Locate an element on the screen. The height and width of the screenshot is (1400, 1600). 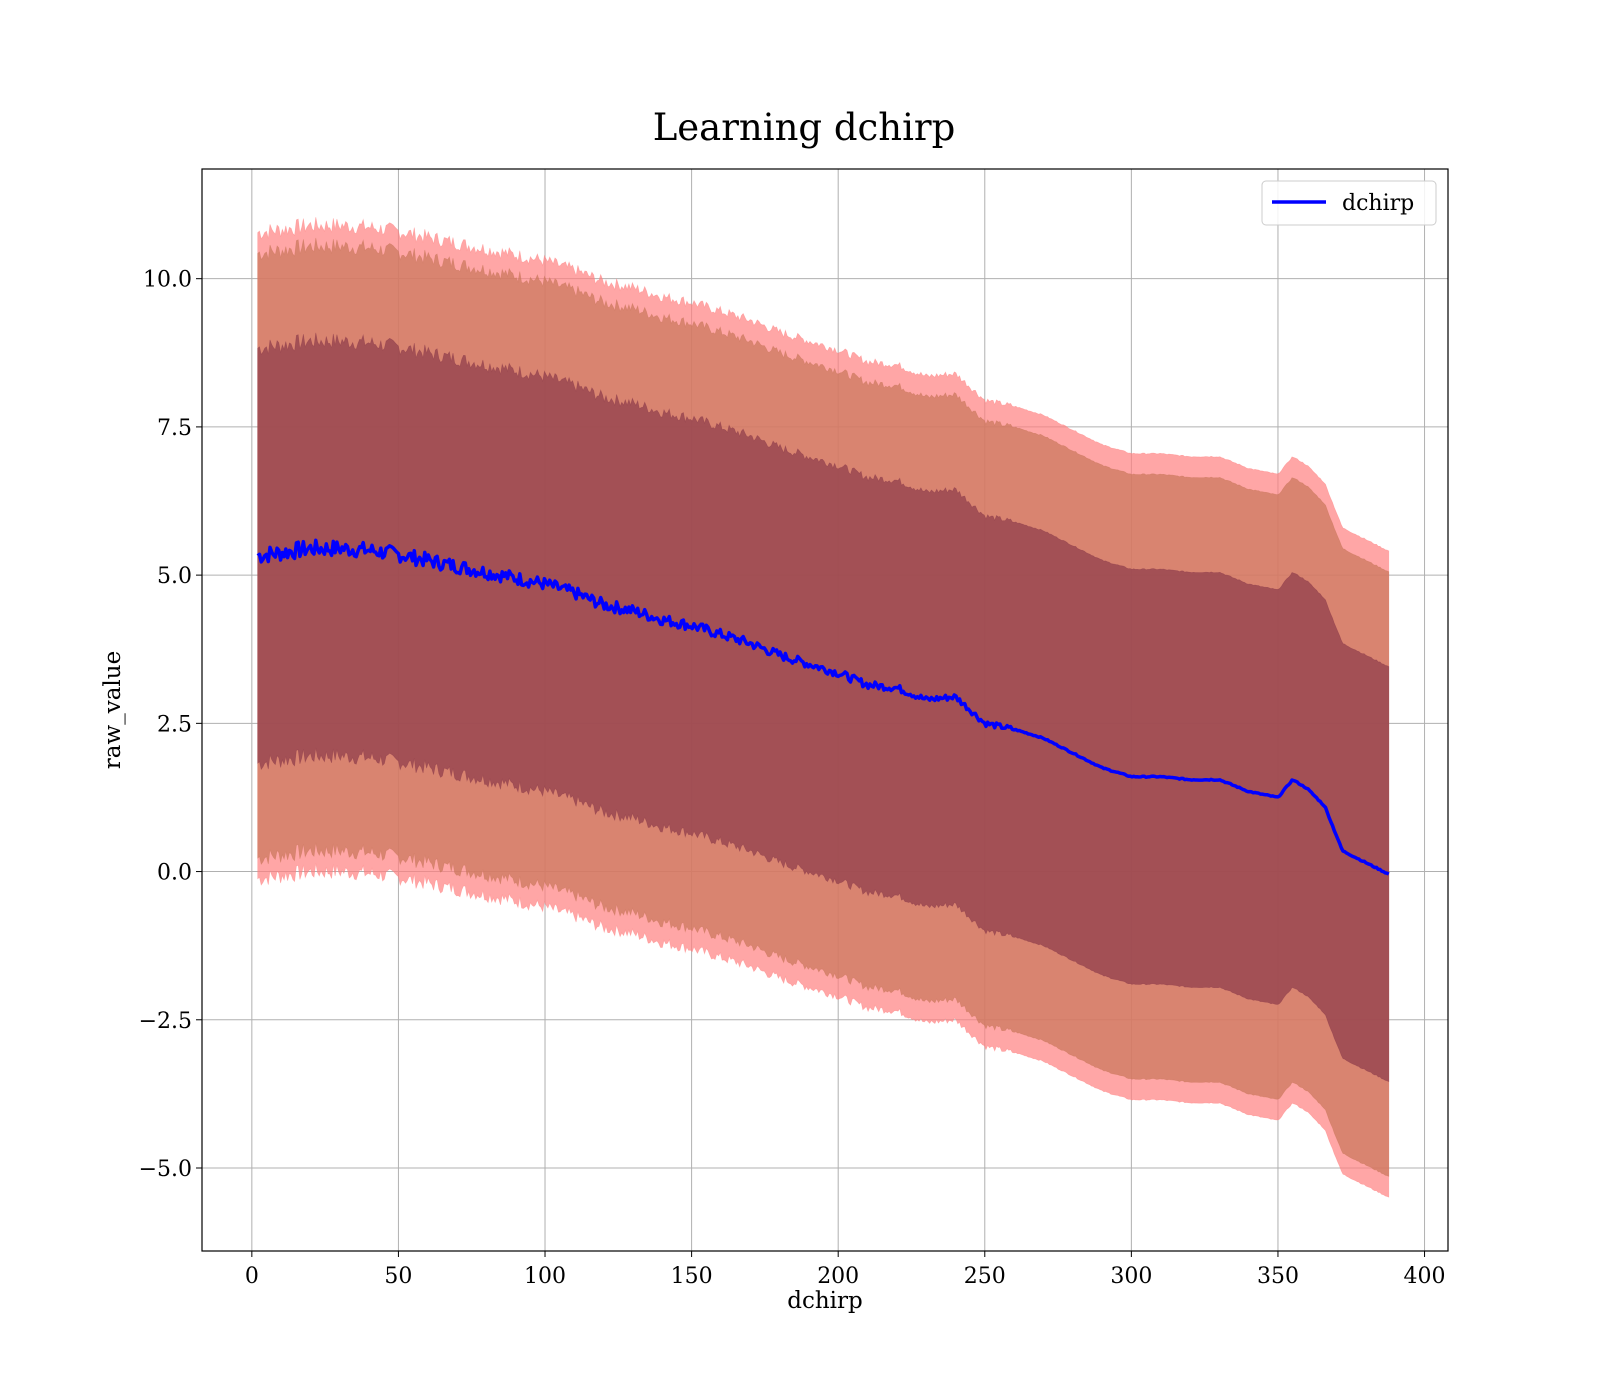
x-tick-label: 350 is located at coordinates (1278, 1276).